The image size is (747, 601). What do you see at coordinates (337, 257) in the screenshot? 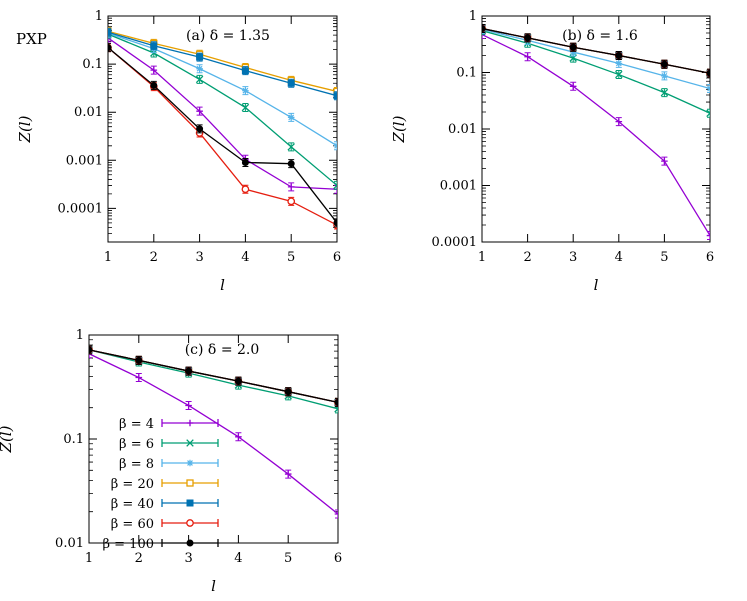
I see `x-tick-label-a: 6` at bounding box center [337, 257].